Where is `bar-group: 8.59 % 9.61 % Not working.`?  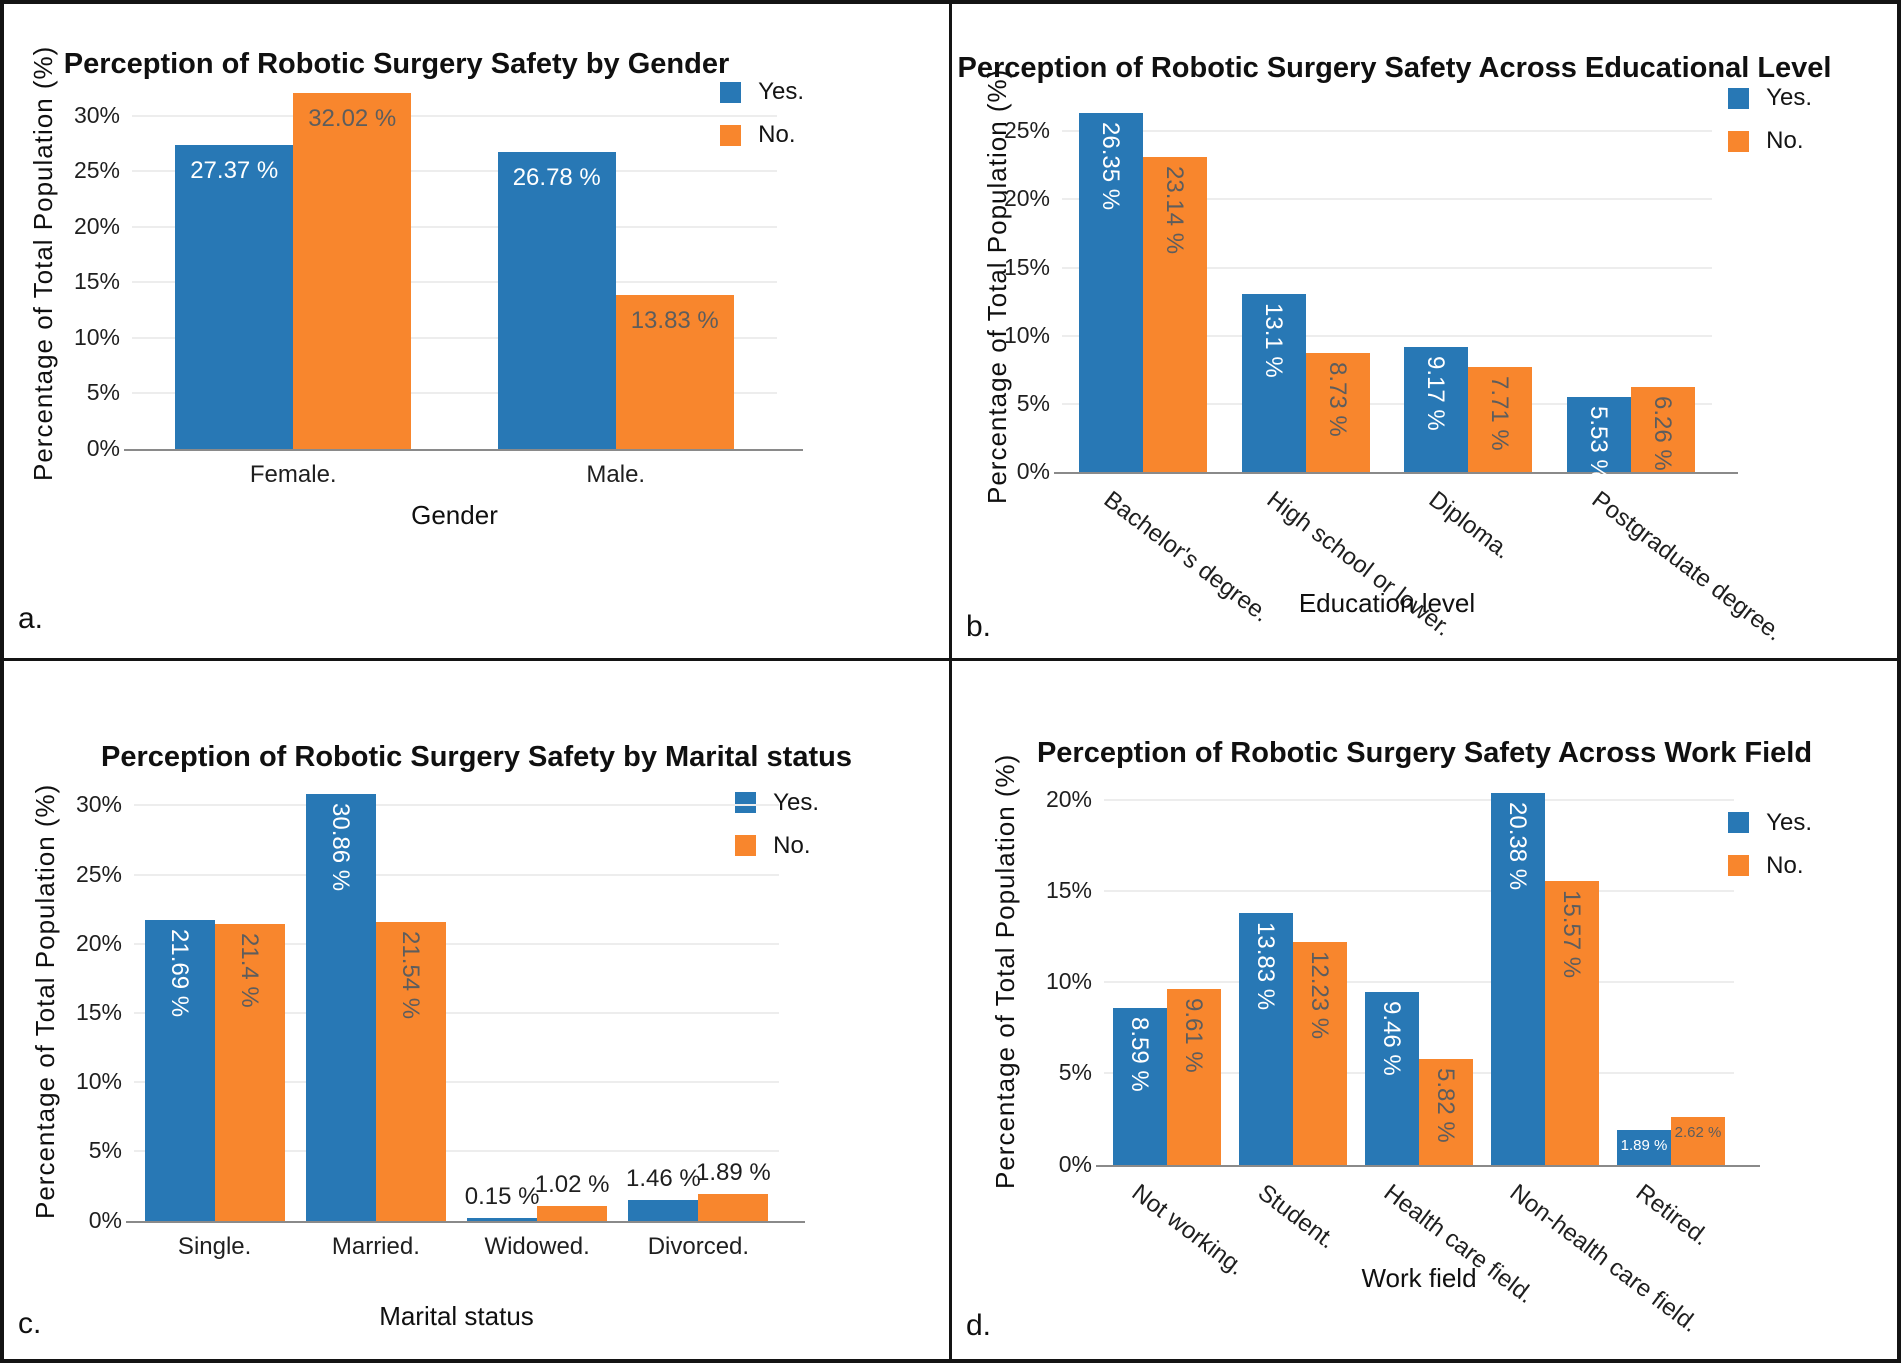 bar-group: 8.59 % 9.61 % Not working. is located at coordinates (1181, 1134).